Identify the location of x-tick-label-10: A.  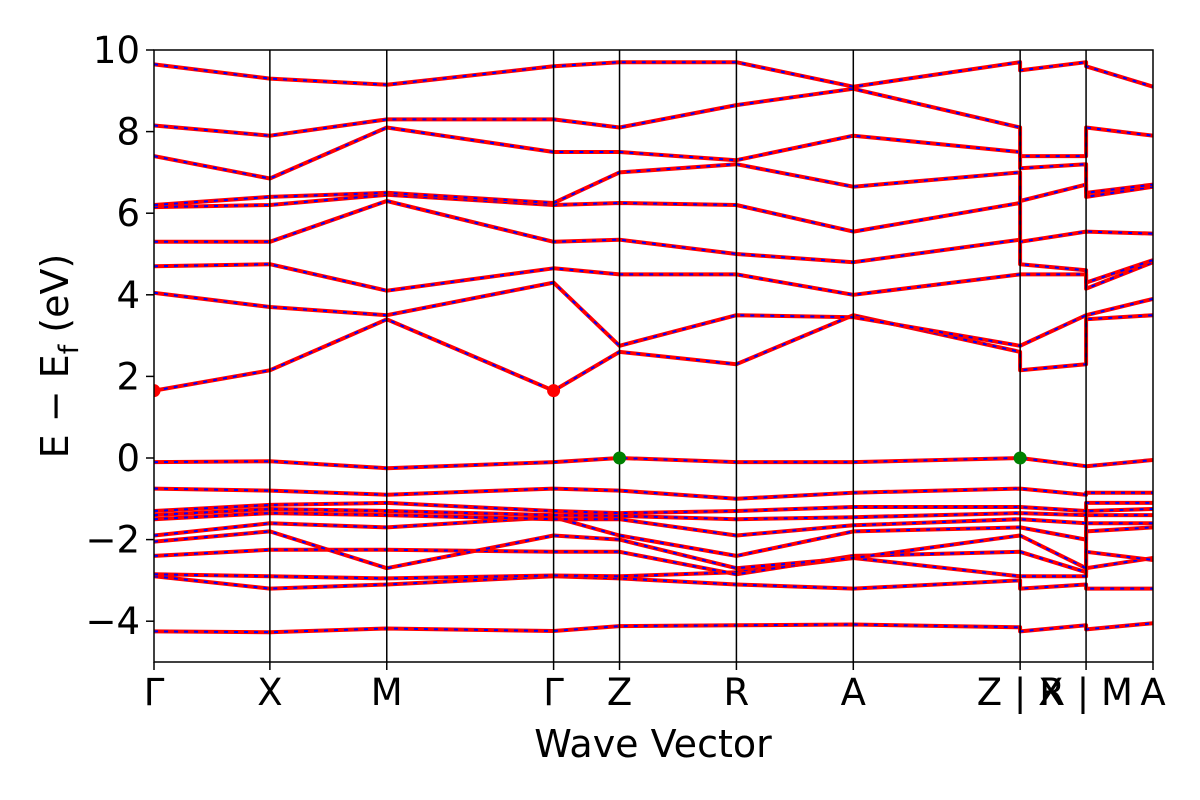
(1152, 692).